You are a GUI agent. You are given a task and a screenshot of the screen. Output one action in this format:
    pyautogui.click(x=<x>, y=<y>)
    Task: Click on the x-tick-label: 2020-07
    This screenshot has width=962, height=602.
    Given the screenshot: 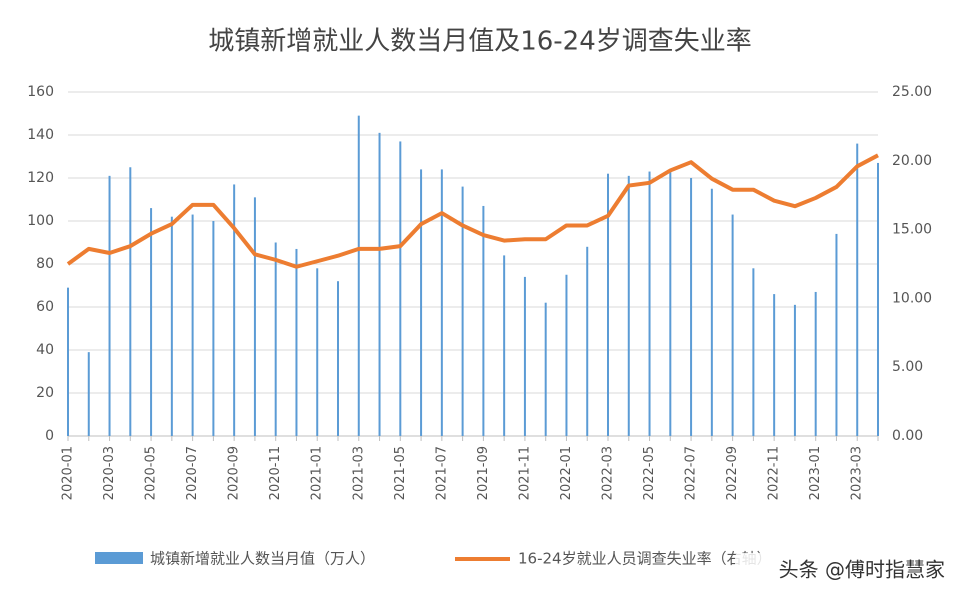 What is the action you would take?
    pyautogui.click(x=192, y=473)
    